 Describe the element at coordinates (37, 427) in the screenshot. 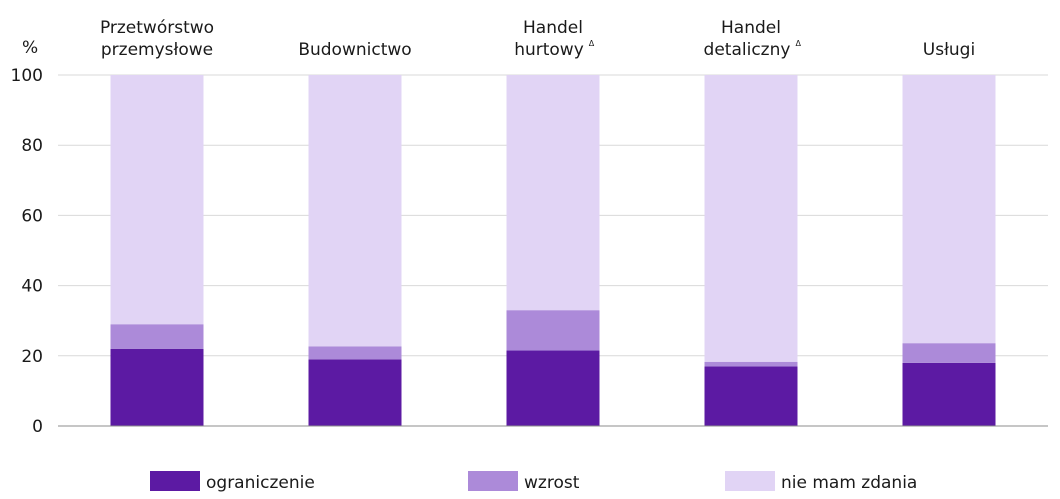

I see `y-tick-label: 0` at that location.